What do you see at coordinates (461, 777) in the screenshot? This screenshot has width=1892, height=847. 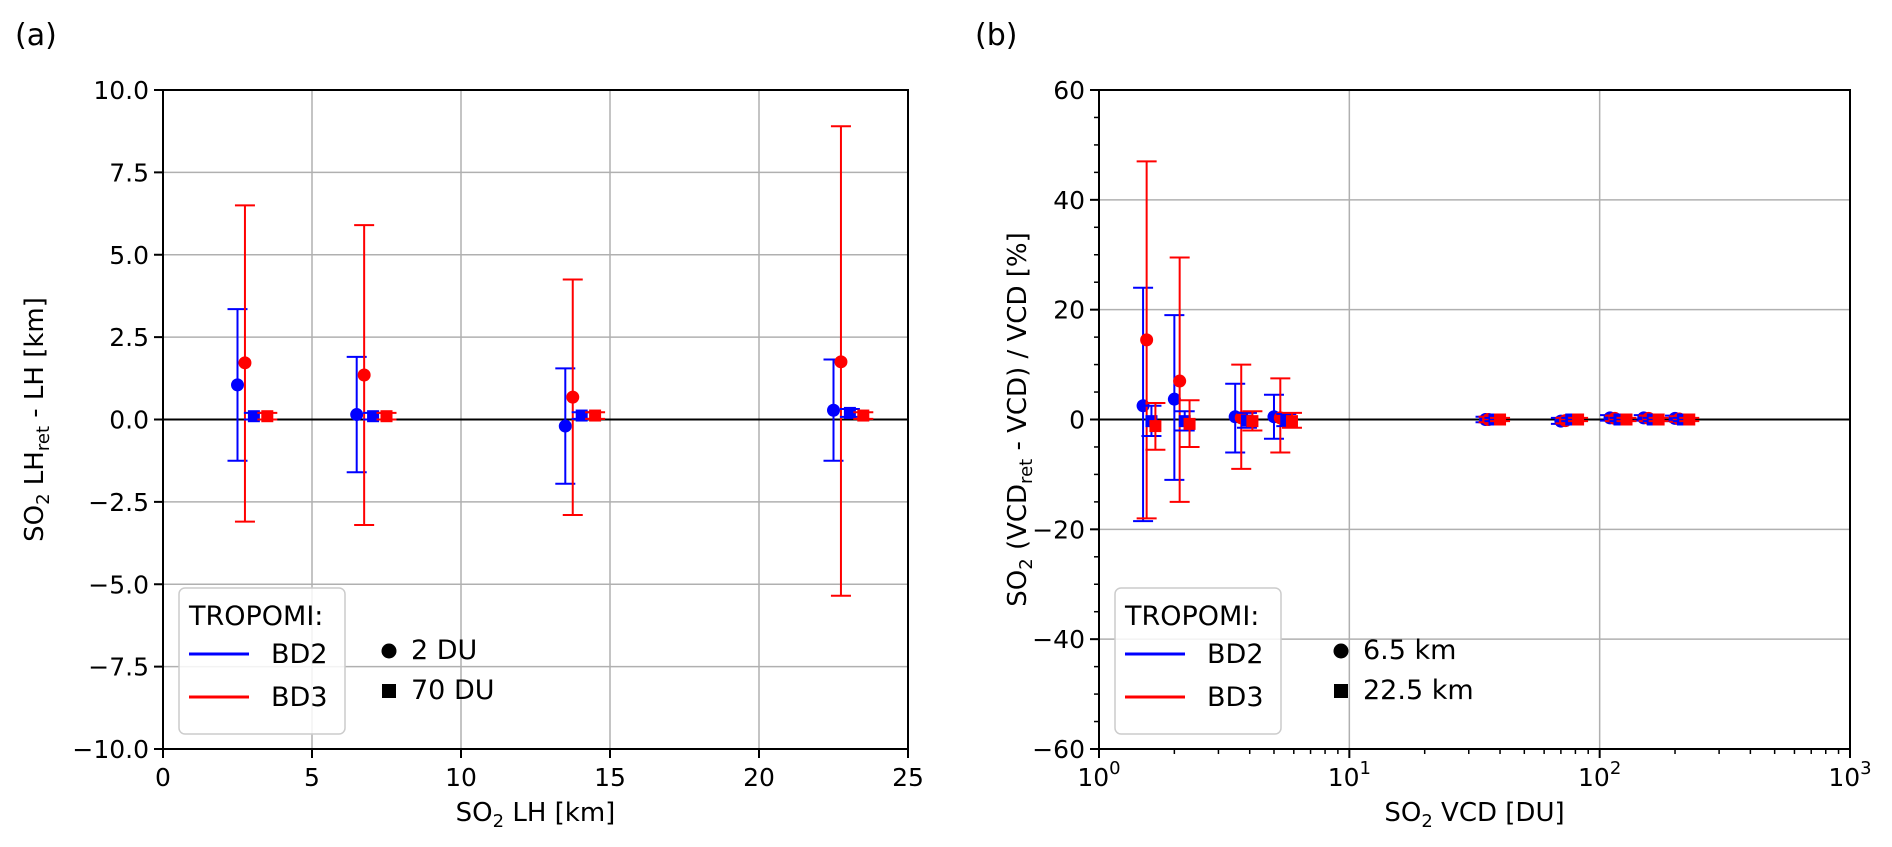 I see `x-tick-label: 10` at bounding box center [461, 777].